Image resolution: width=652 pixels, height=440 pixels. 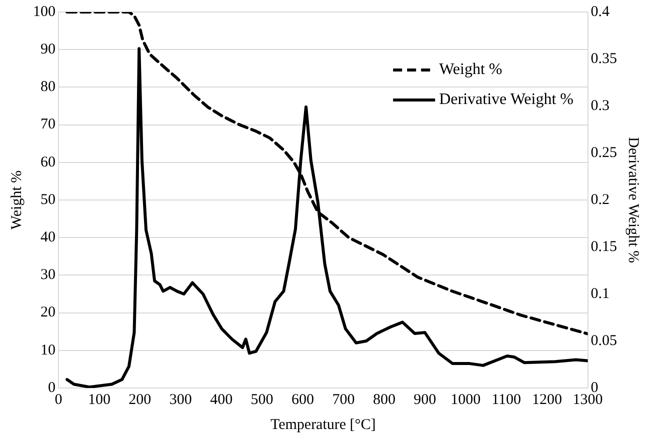 I want to click on y2-tick-label: 0.05, so click(x=603, y=340).